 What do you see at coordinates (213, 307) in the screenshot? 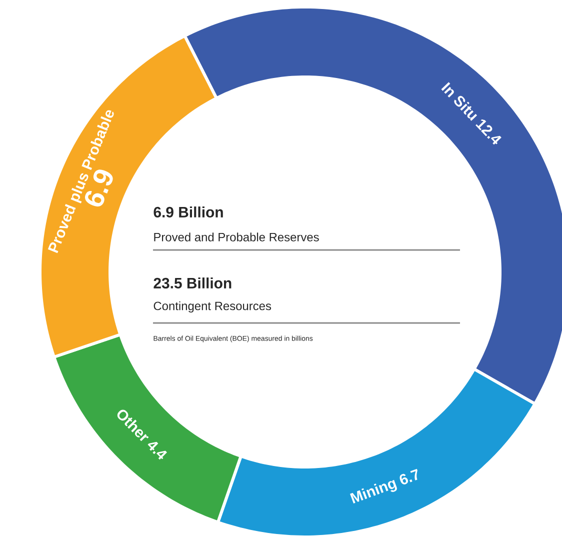
I see `text: Contingent Resources` at bounding box center [213, 307].